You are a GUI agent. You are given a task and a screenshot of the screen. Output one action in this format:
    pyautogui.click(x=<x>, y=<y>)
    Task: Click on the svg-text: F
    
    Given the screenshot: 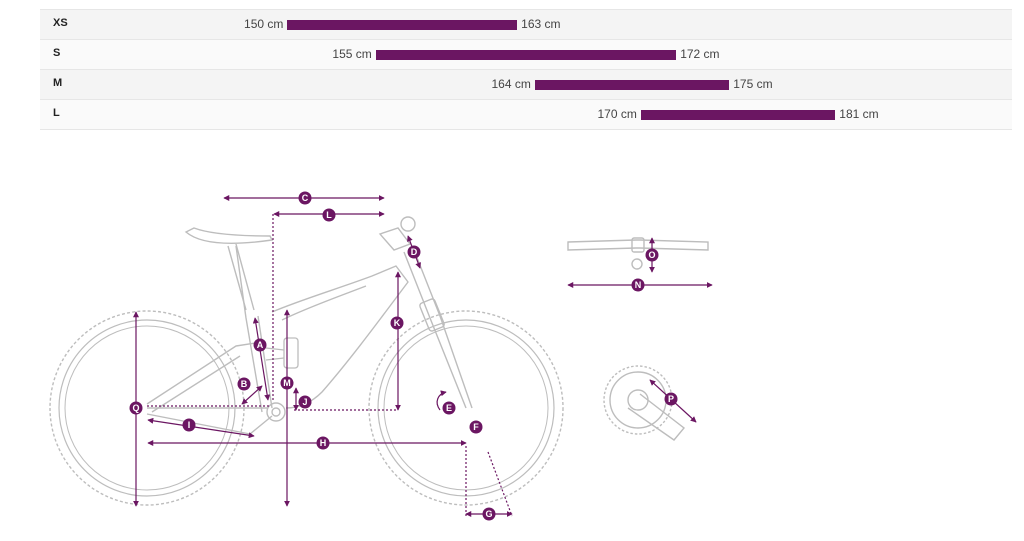 What is the action you would take?
    pyautogui.click(x=476, y=427)
    